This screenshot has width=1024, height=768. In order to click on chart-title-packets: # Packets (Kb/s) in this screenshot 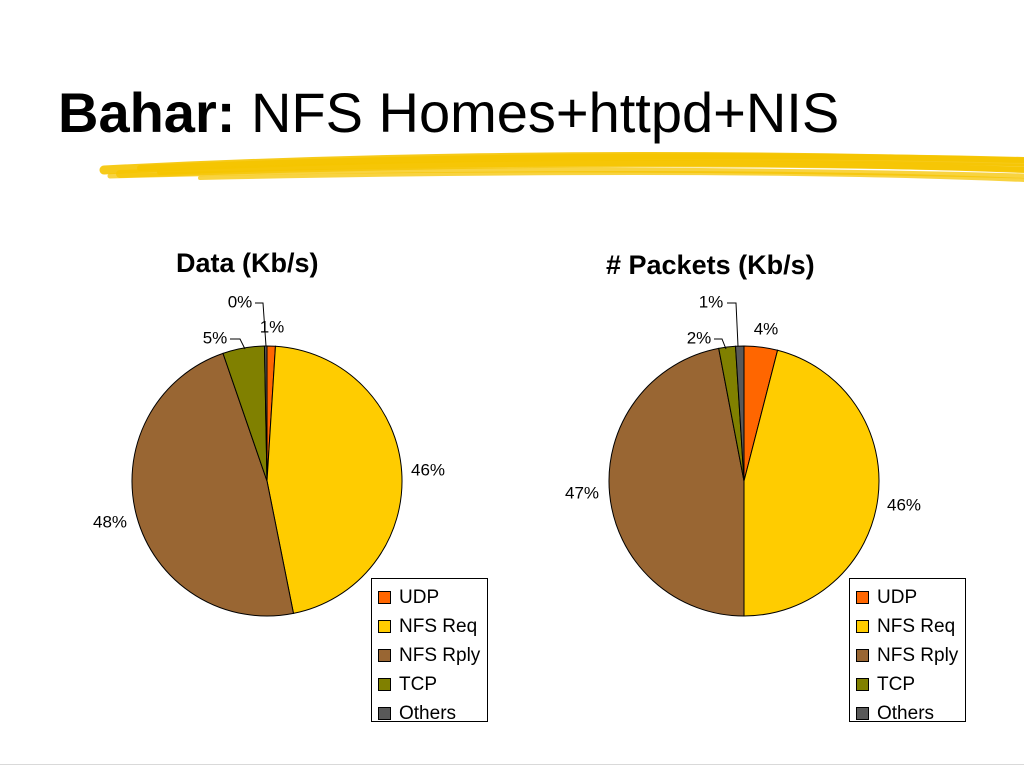, I will do `click(710, 265)`.